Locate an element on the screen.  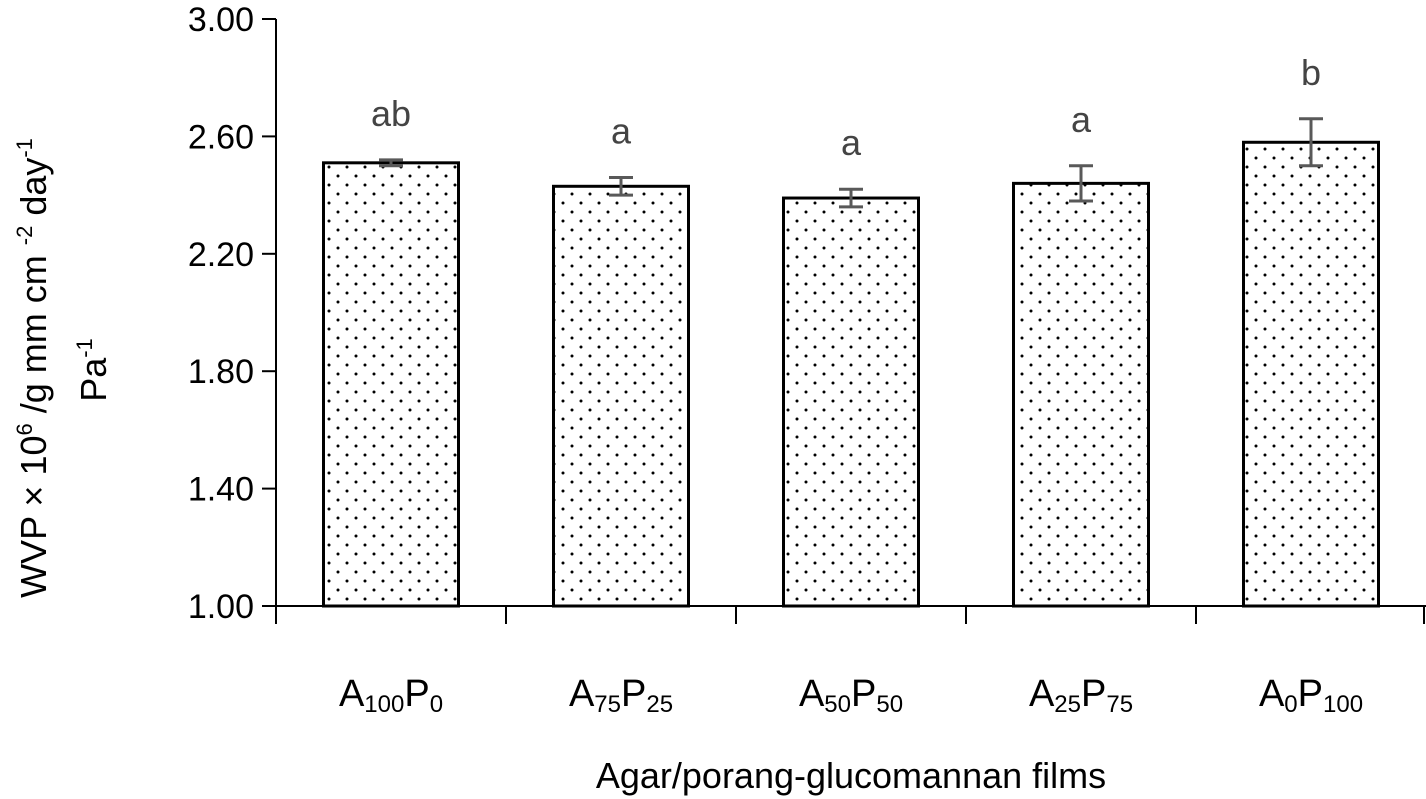
y-axis-title: WVP × 106 /g mm cm -2 day-1 Pa-1 is located at coordinates (63, 368).